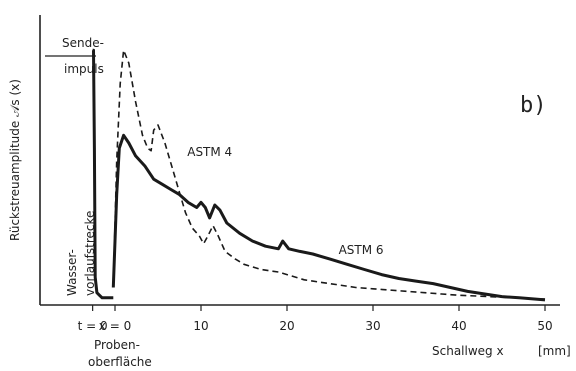 This screenshot has height=371, width=576. I want to click on x-tick-label: 30, so click(372, 326).